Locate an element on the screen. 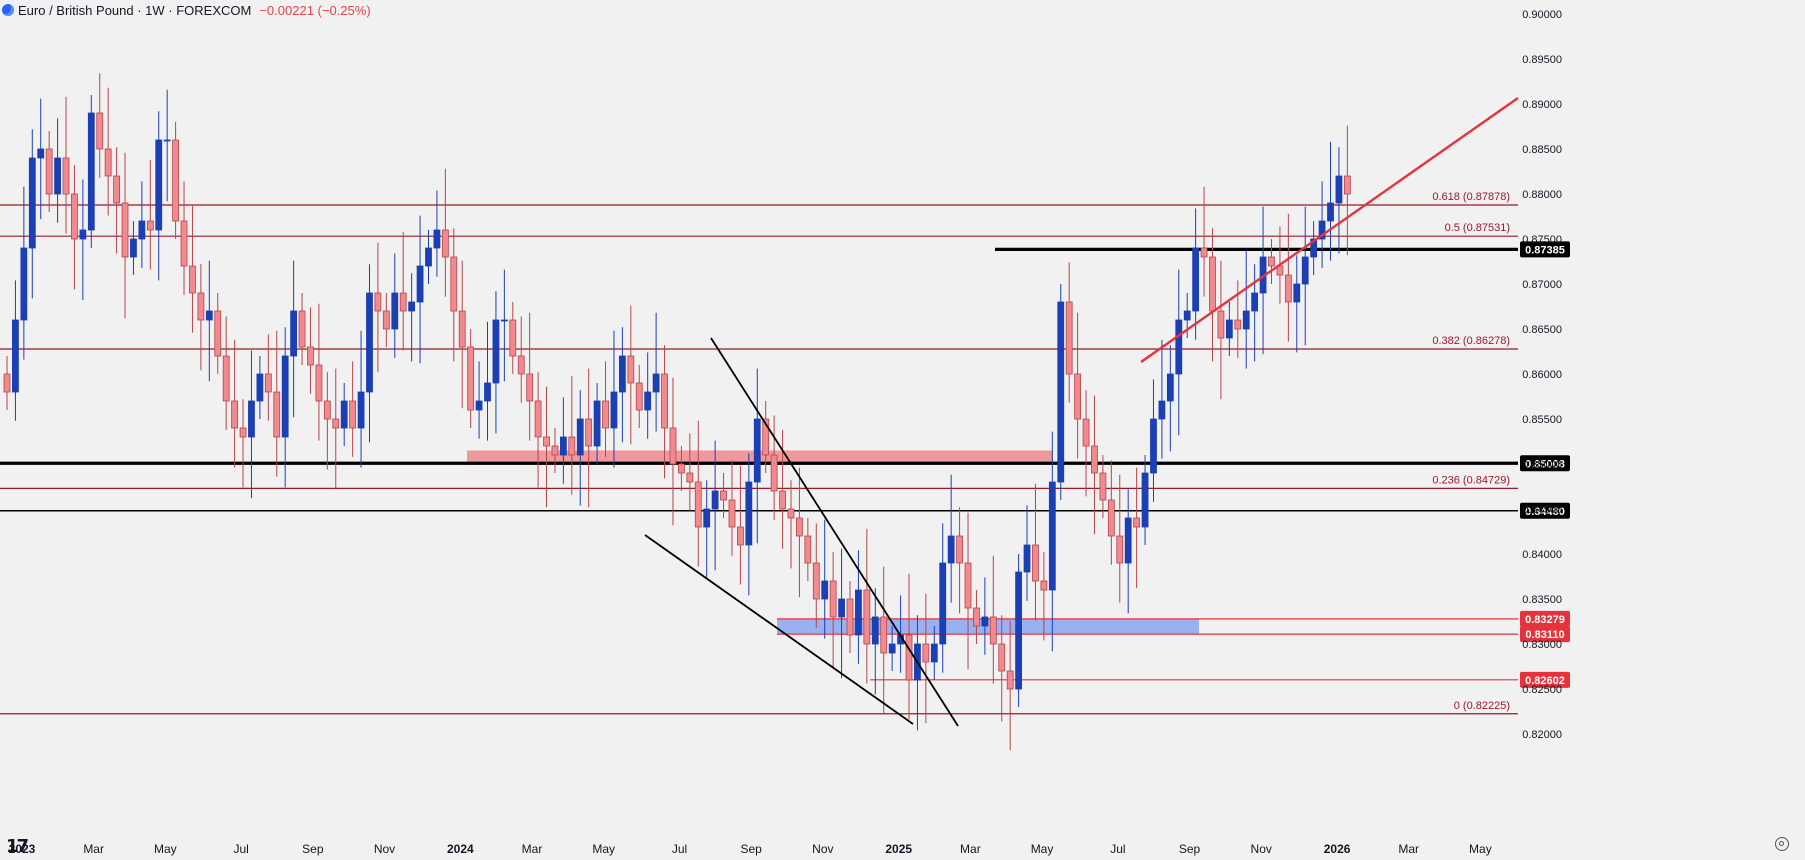  descending-resistance-line is located at coordinates (834, 532).